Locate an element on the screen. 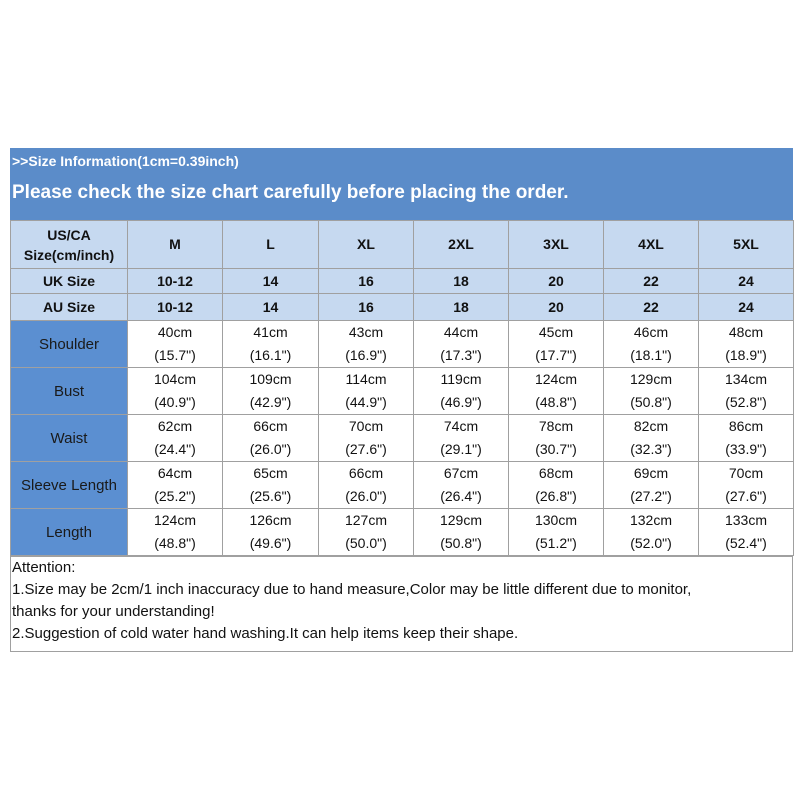 This screenshot has width=800, height=800. inch-value: (17.7") is located at coordinates (556, 355).